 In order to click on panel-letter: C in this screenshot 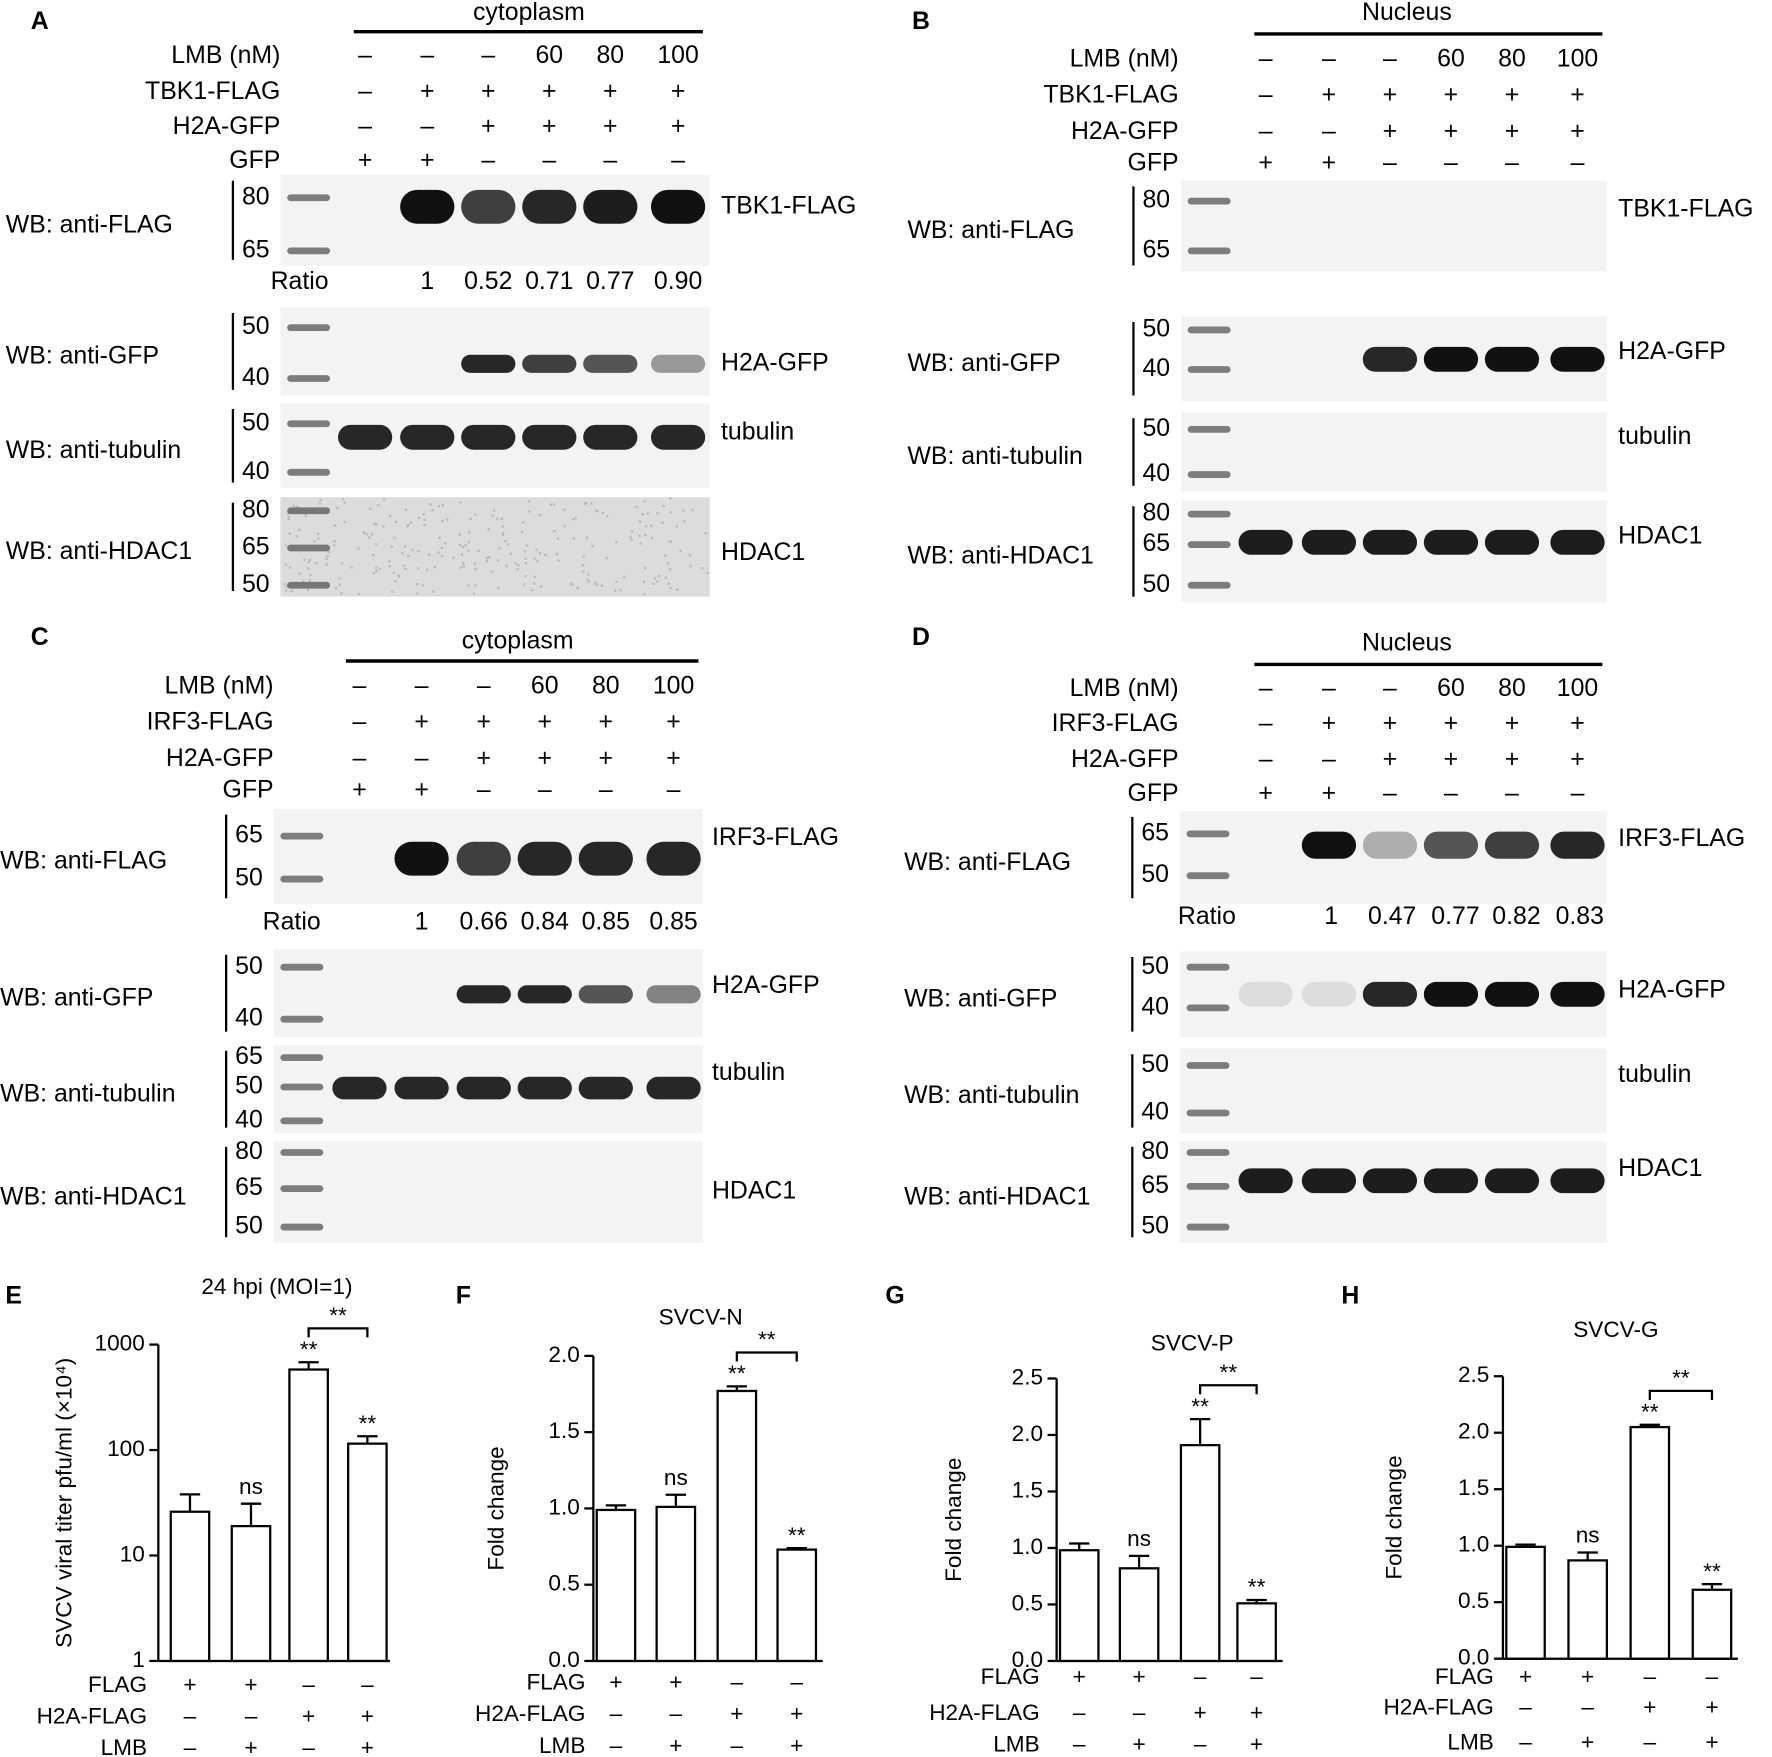, I will do `click(40, 637)`.